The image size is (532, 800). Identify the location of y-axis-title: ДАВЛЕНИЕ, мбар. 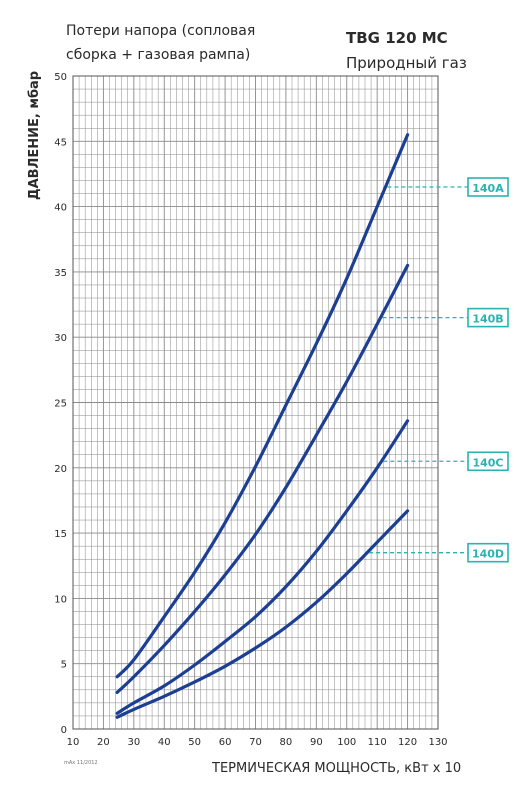
(34, 135).